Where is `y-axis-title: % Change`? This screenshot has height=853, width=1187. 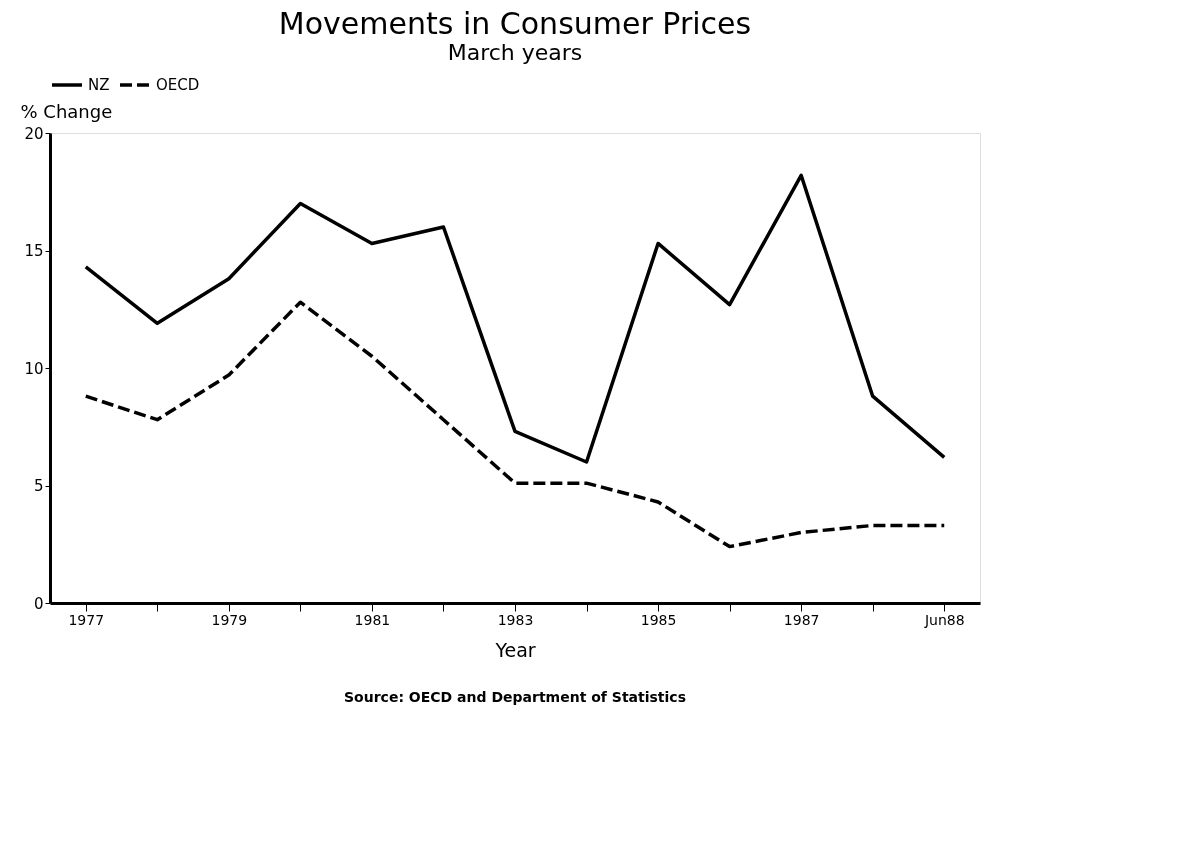 y-axis-title: % Change is located at coordinates (66, 111).